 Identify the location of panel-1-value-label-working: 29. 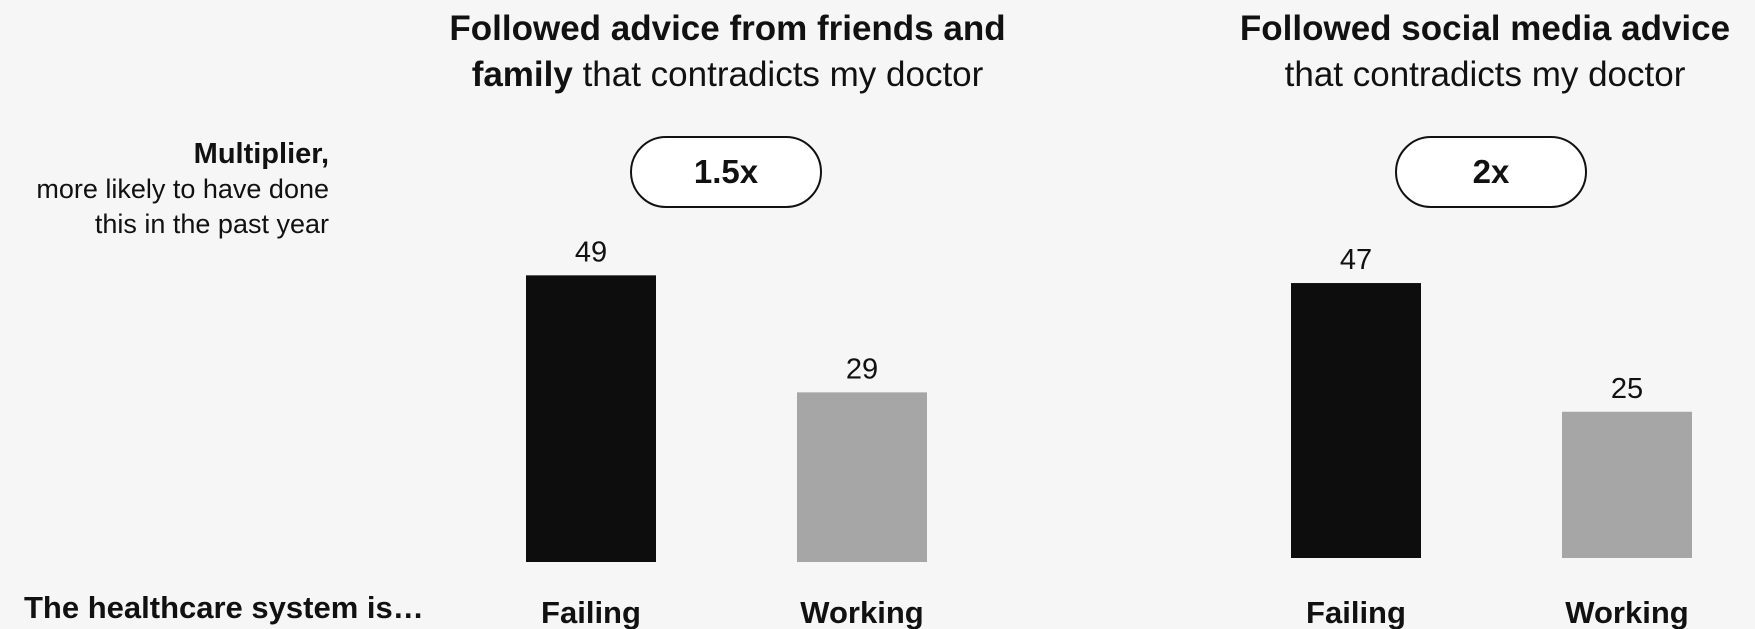
(862, 369).